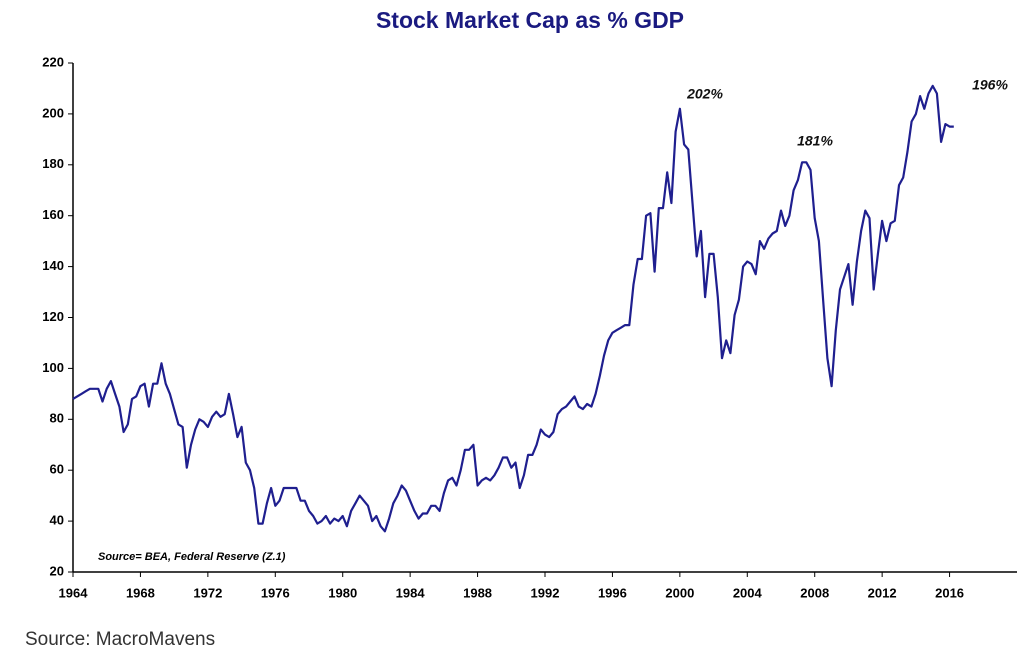 The width and height of the screenshot is (1024, 659). I want to click on x-tick-label: 2008, so click(814, 592).